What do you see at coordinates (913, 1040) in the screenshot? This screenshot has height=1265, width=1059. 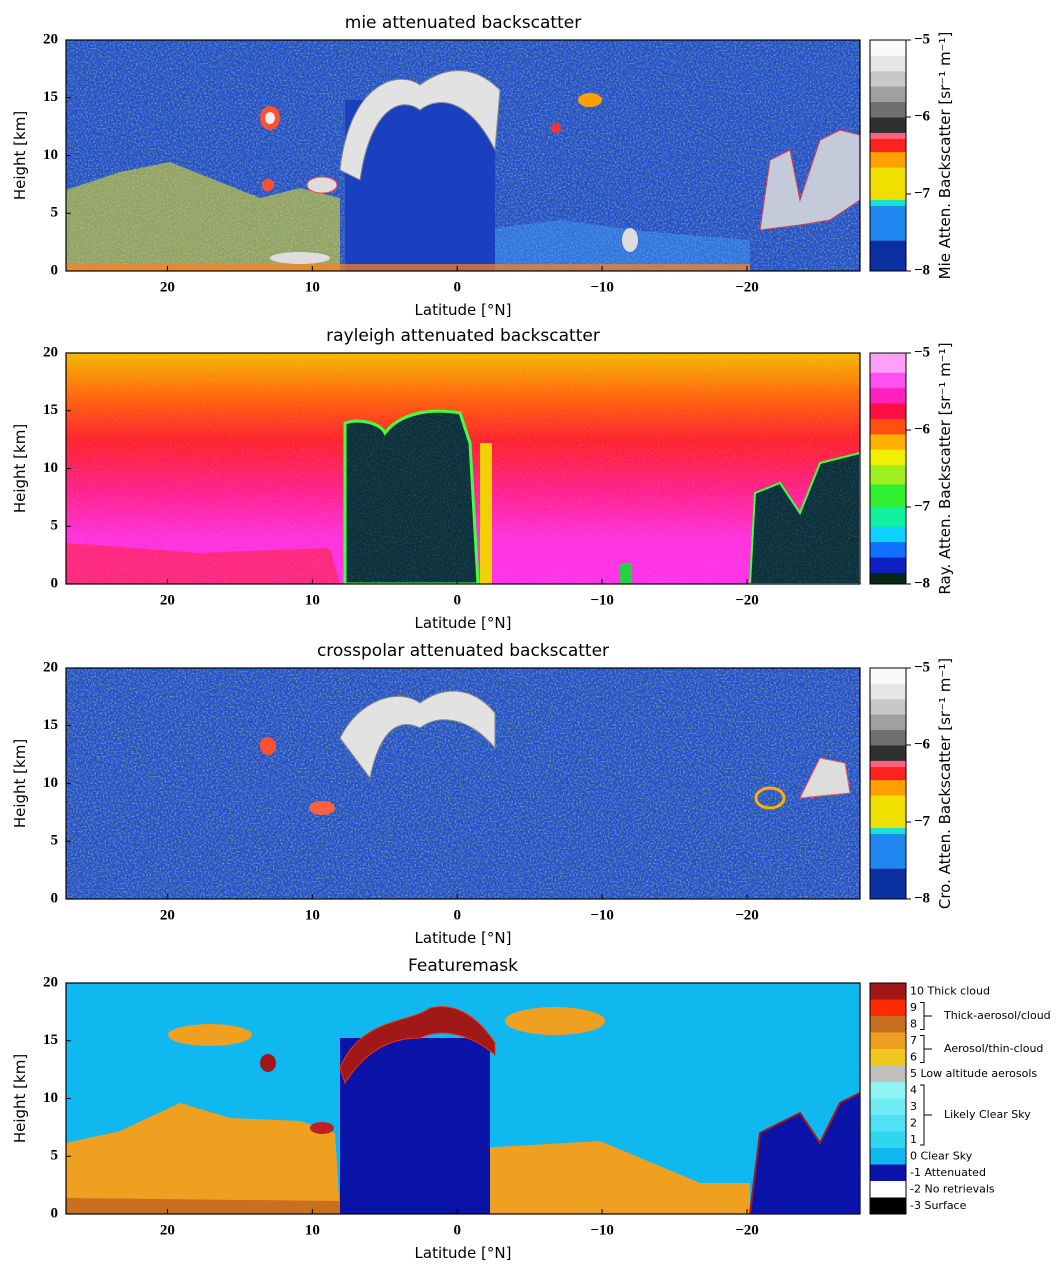 I see `class-label: 7` at bounding box center [913, 1040].